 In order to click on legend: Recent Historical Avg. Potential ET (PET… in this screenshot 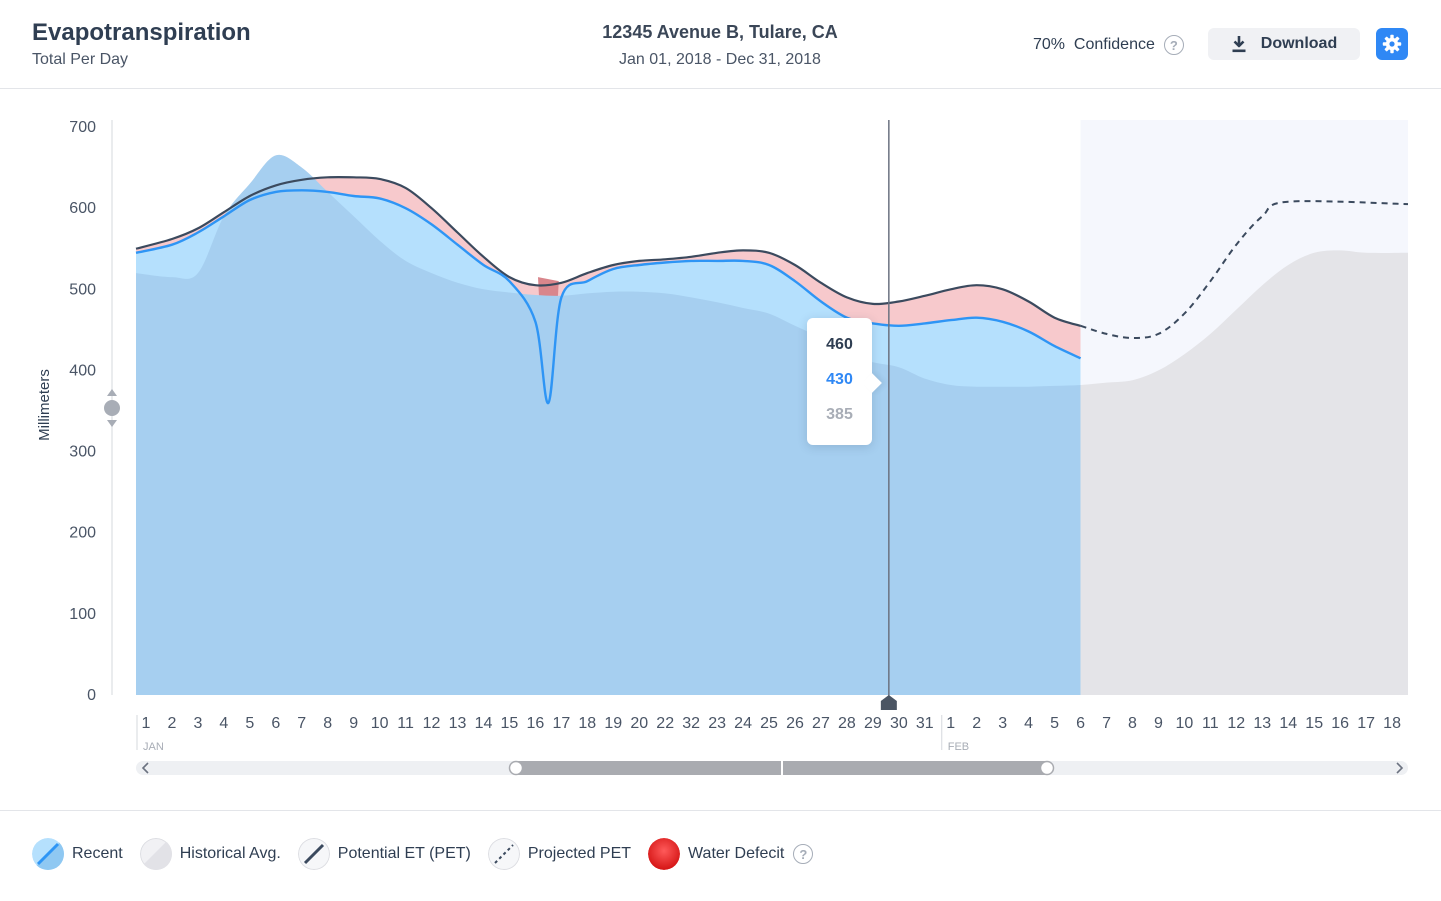, I will do `click(423, 854)`.